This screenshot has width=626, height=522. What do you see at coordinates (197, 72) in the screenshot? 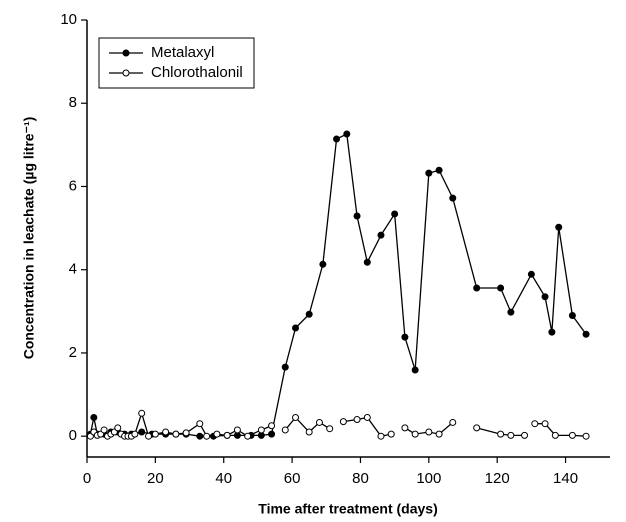
I see `legend-label: Chlorothalonil` at bounding box center [197, 72].